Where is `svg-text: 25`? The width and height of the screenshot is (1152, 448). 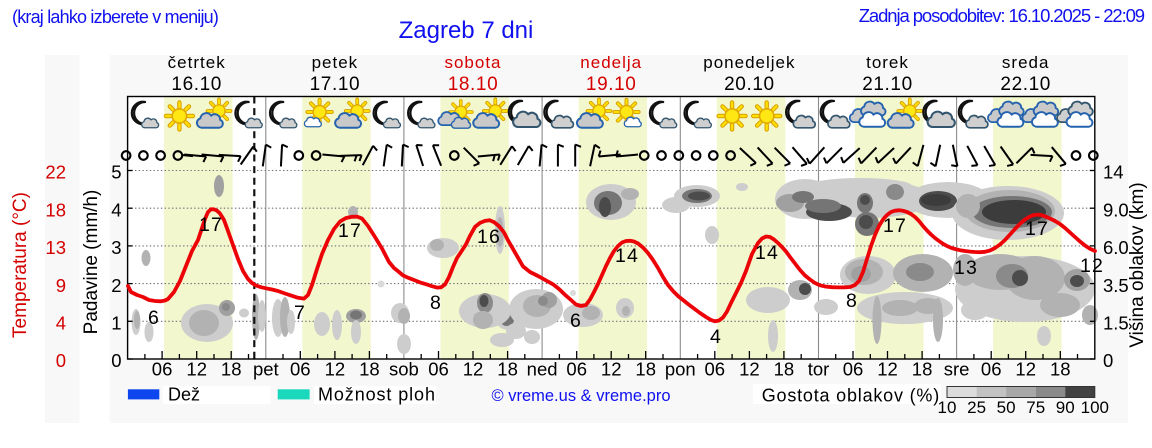
svg-text: 25 is located at coordinates (976, 407).